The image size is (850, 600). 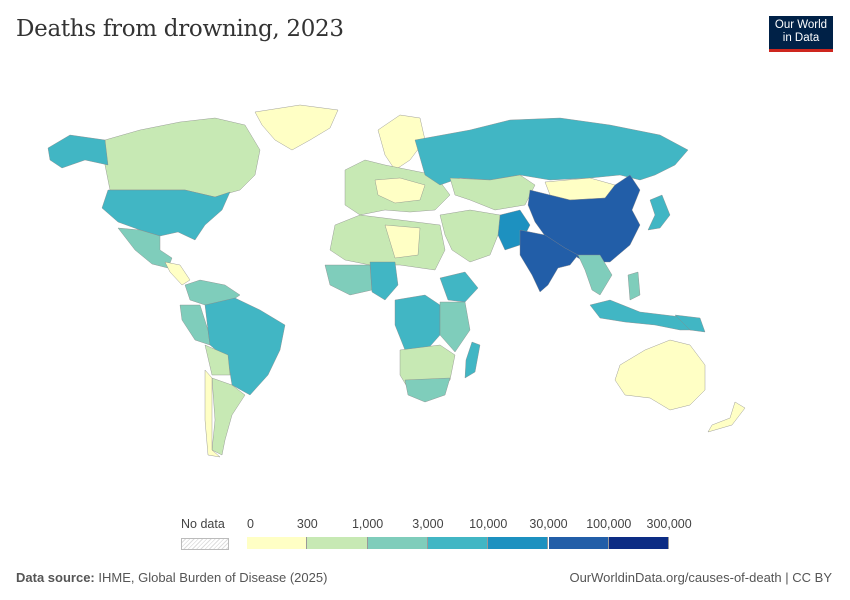 What do you see at coordinates (417, 323) in the screenshot?
I see `country-drc` at bounding box center [417, 323].